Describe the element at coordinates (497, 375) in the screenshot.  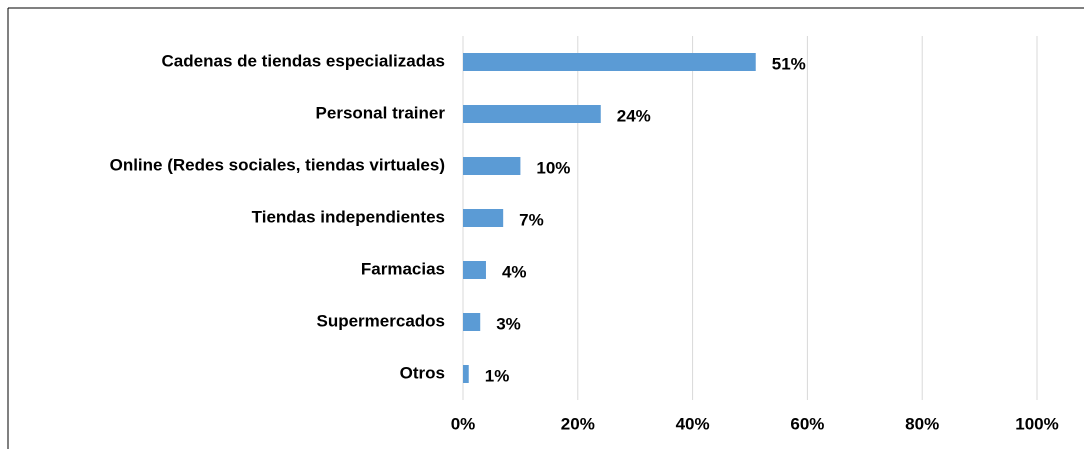
I see `value-label: 1%` at that location.